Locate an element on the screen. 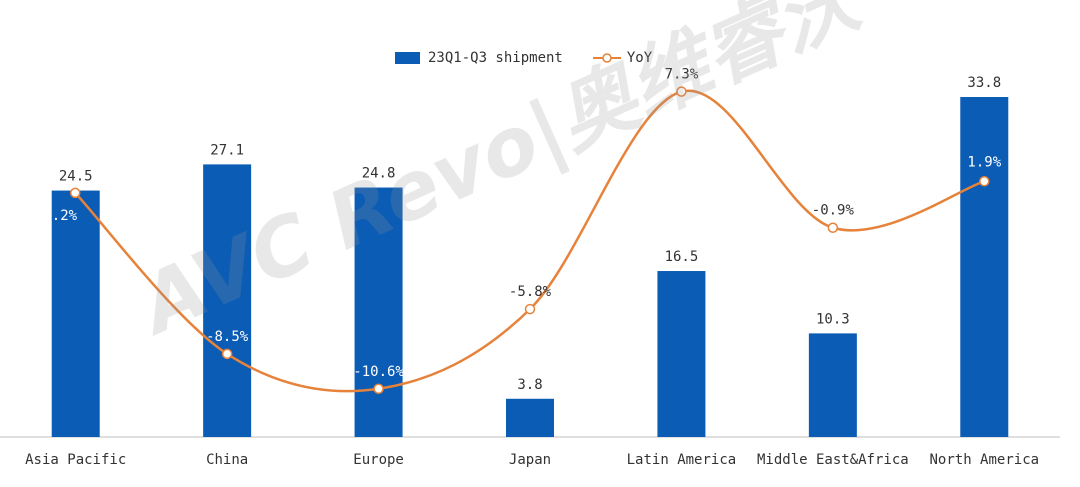 The height and width of the screenshot is (487, 1080). x-tick-label-0: Asia Pacific is located at coordinates (75, 460).